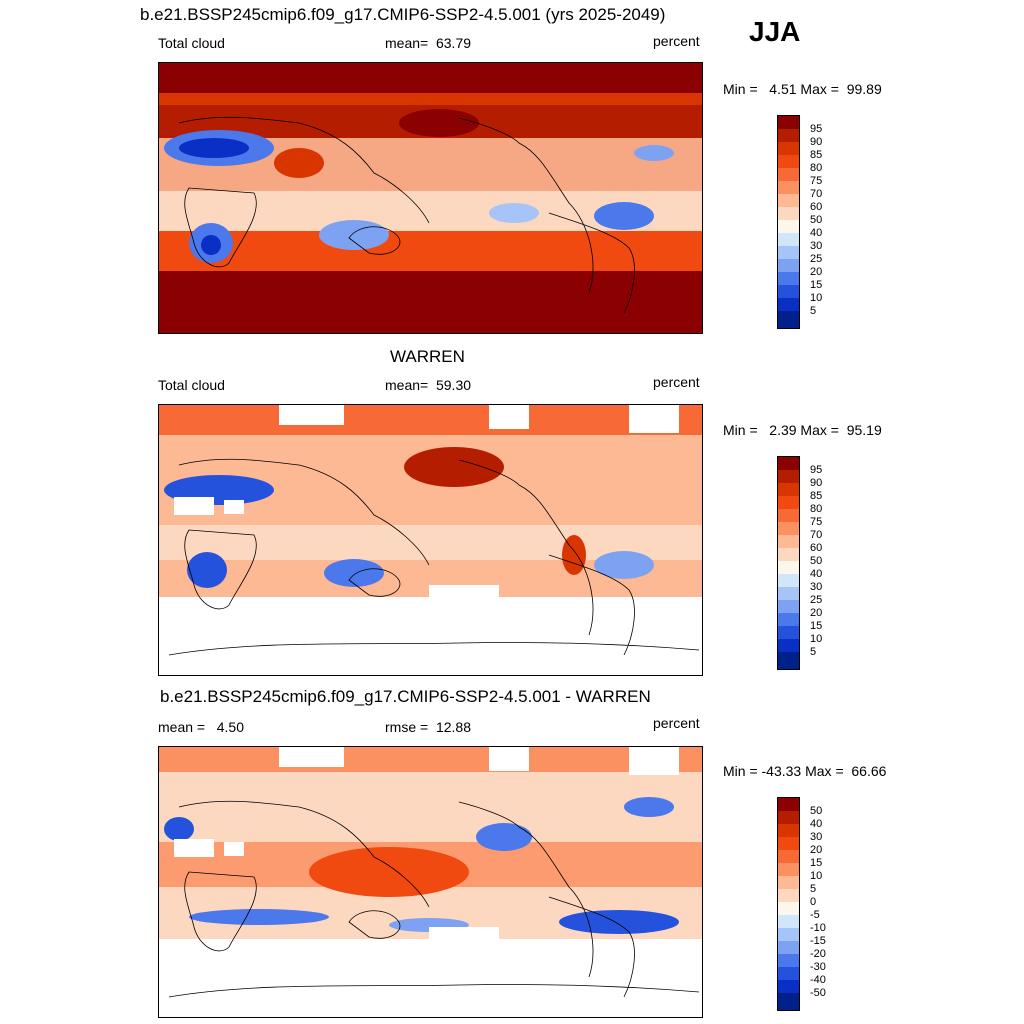 The height and width of the screenshot is (1024, 1024). Describe the element at coordinates (816, 587) in the screenshot. I see `panel-2-colorbar-tick: 30` at that location.